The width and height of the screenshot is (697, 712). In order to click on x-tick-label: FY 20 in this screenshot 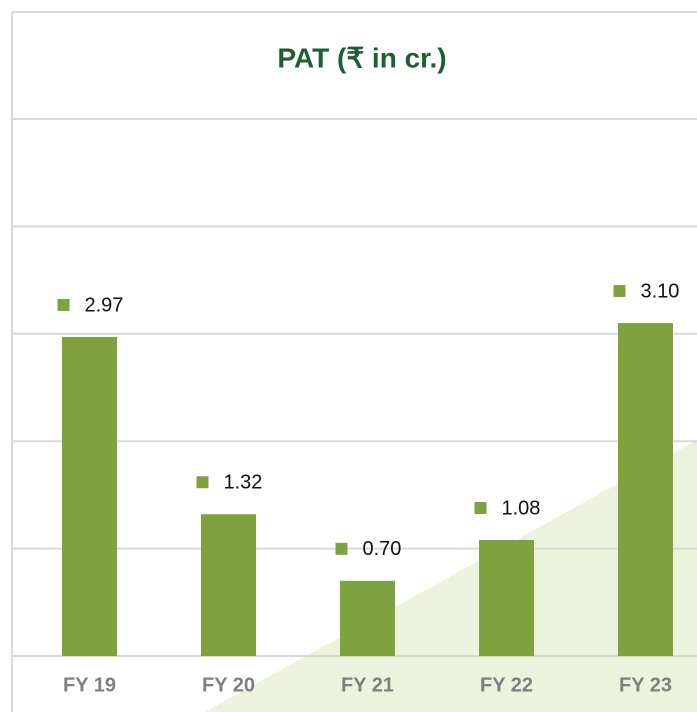, I will do `click(228, 685)`.